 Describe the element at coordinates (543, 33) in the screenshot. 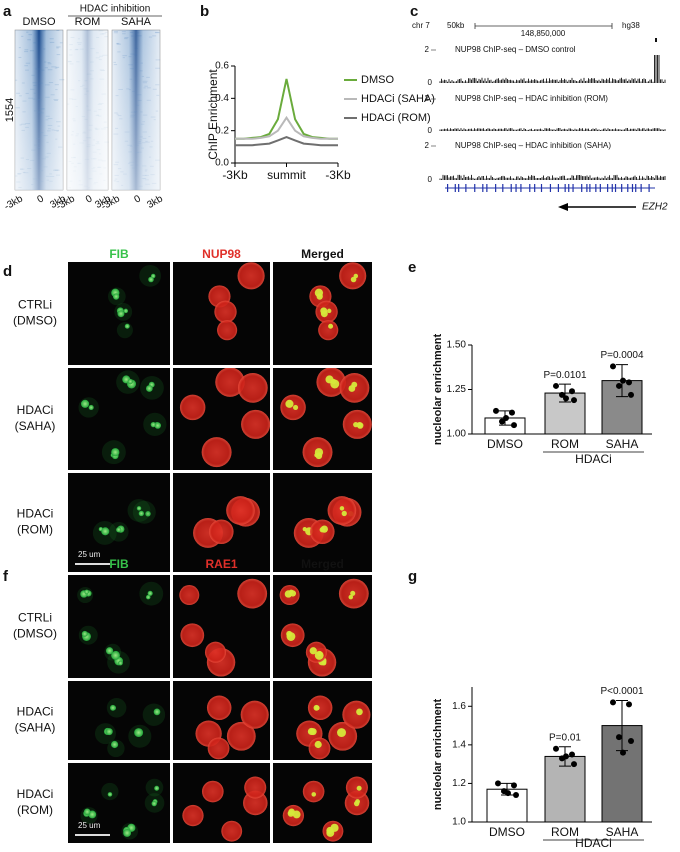

I see `position: 148,850,000` at that location.